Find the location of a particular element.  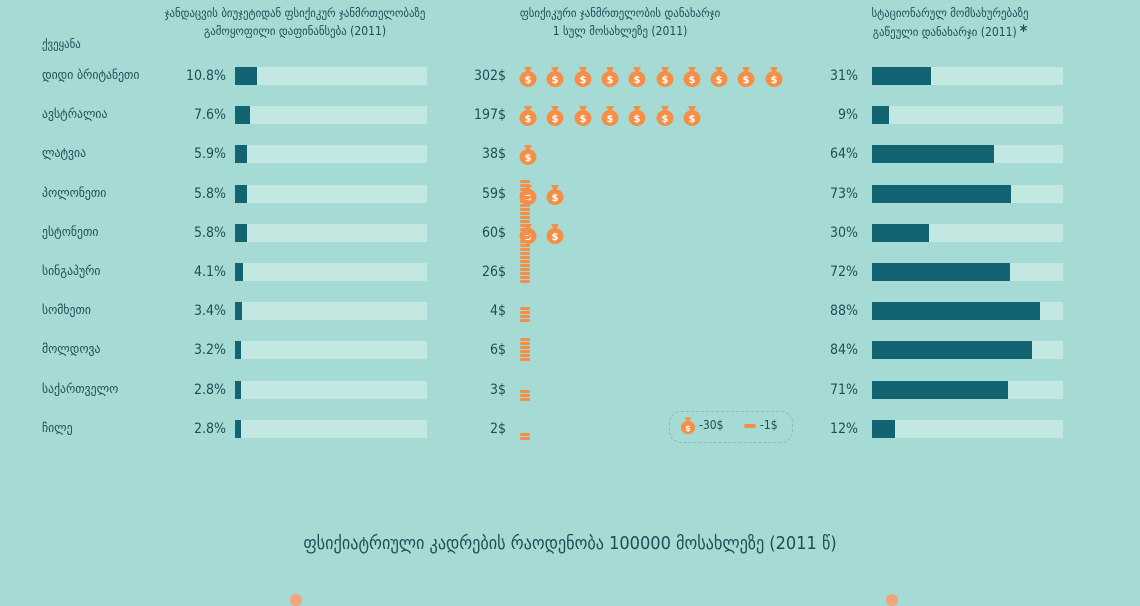

header-mh-spending-line1: ფსიქიკური ჯანმრთელობის დანახარჯი is located at coordinates (620, 13).